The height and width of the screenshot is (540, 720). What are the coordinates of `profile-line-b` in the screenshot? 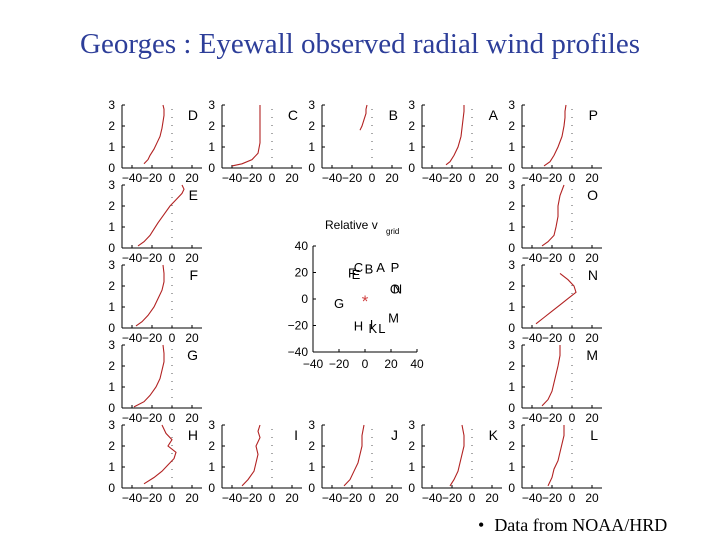 It's located at (363, 117).